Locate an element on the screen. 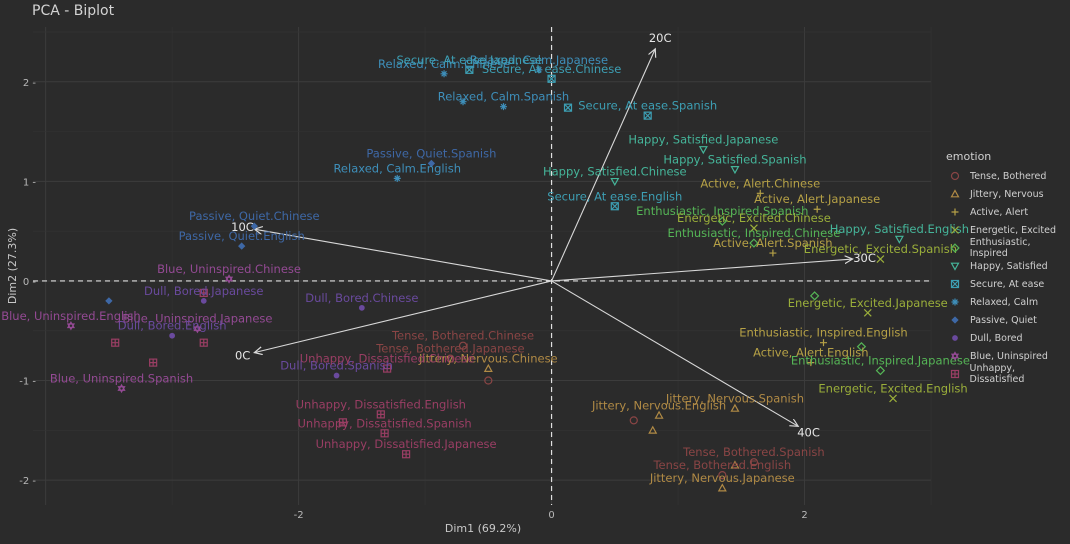 Image resolution: width=1070 pixels, height=544 pixels. point-label: Passive, Quiet.Spanish is located at coordinates (431, 153).